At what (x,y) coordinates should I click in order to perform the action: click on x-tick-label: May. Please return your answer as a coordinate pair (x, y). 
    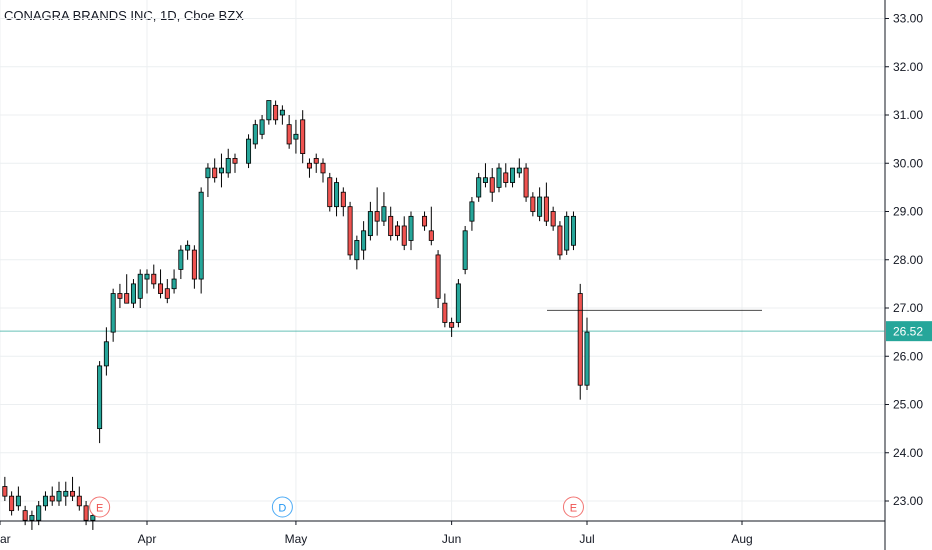
    Looking at the image, I should click on (296, 539).